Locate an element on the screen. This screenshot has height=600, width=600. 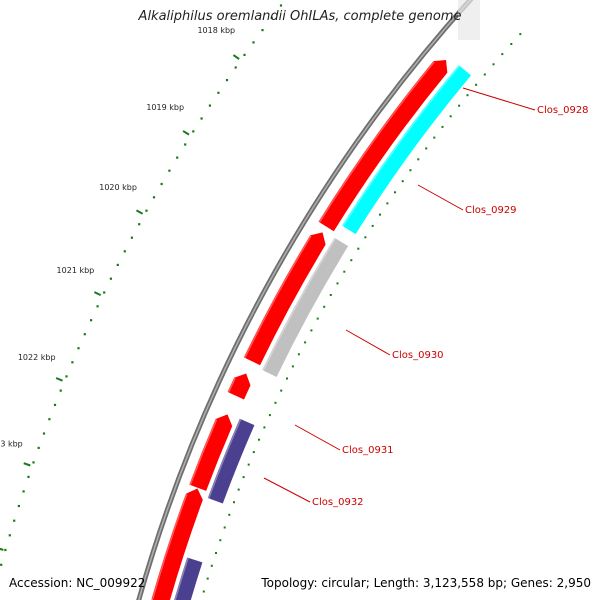
scale-tick-label: 1023 kbp is located at coordinates (11, 443).